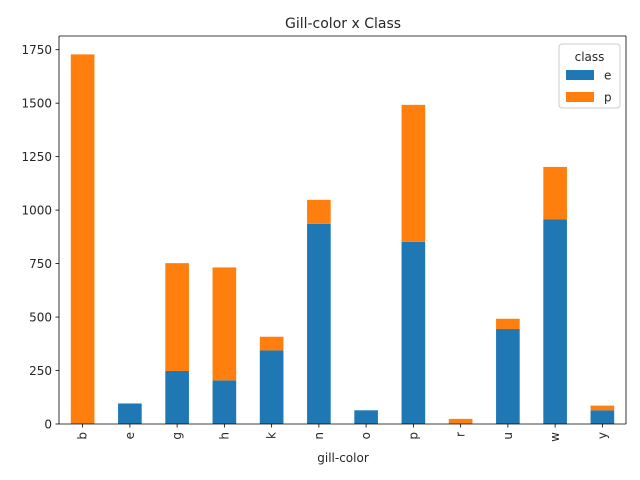 The width and height of the screenshot is (640, 480). I want to click on bar-g-e, so click(177, 397).